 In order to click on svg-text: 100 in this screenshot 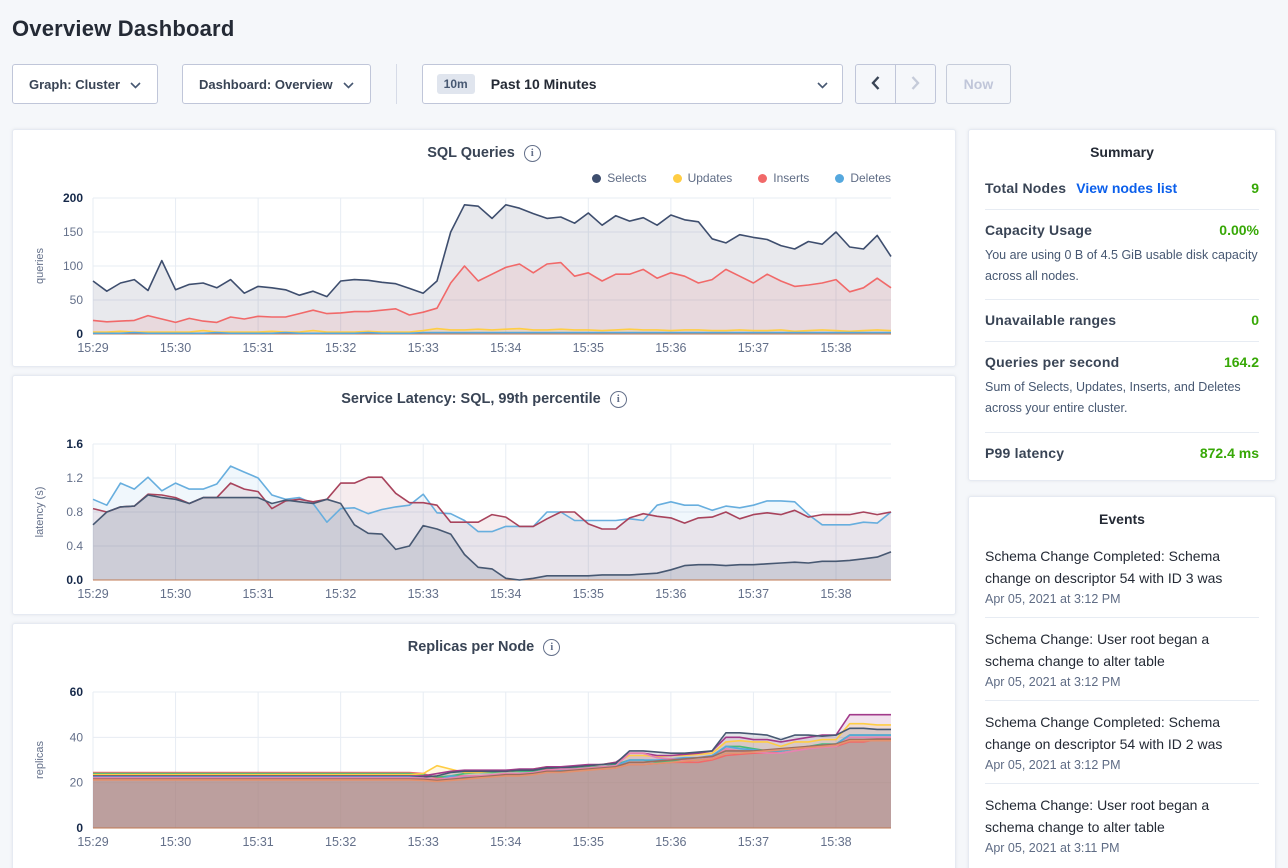, I will do `click(73, 266)`.